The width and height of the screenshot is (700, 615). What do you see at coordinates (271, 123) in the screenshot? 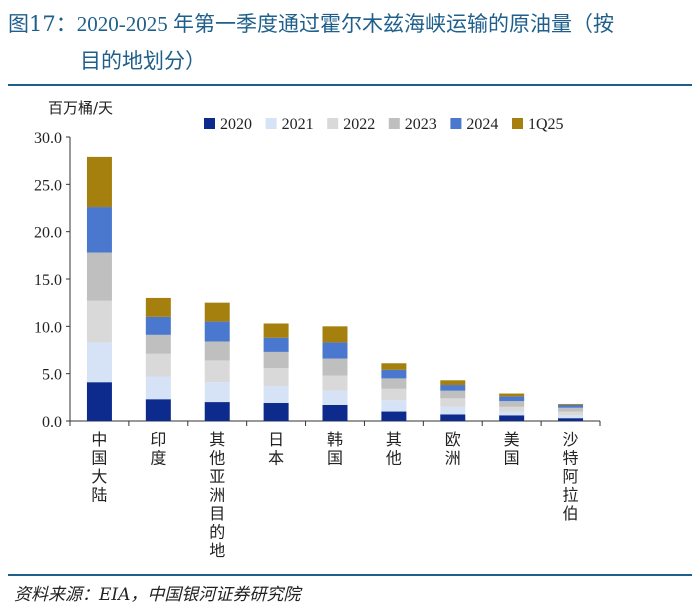
I see `legend-swatch-2021` at bounding box center [271, 123].